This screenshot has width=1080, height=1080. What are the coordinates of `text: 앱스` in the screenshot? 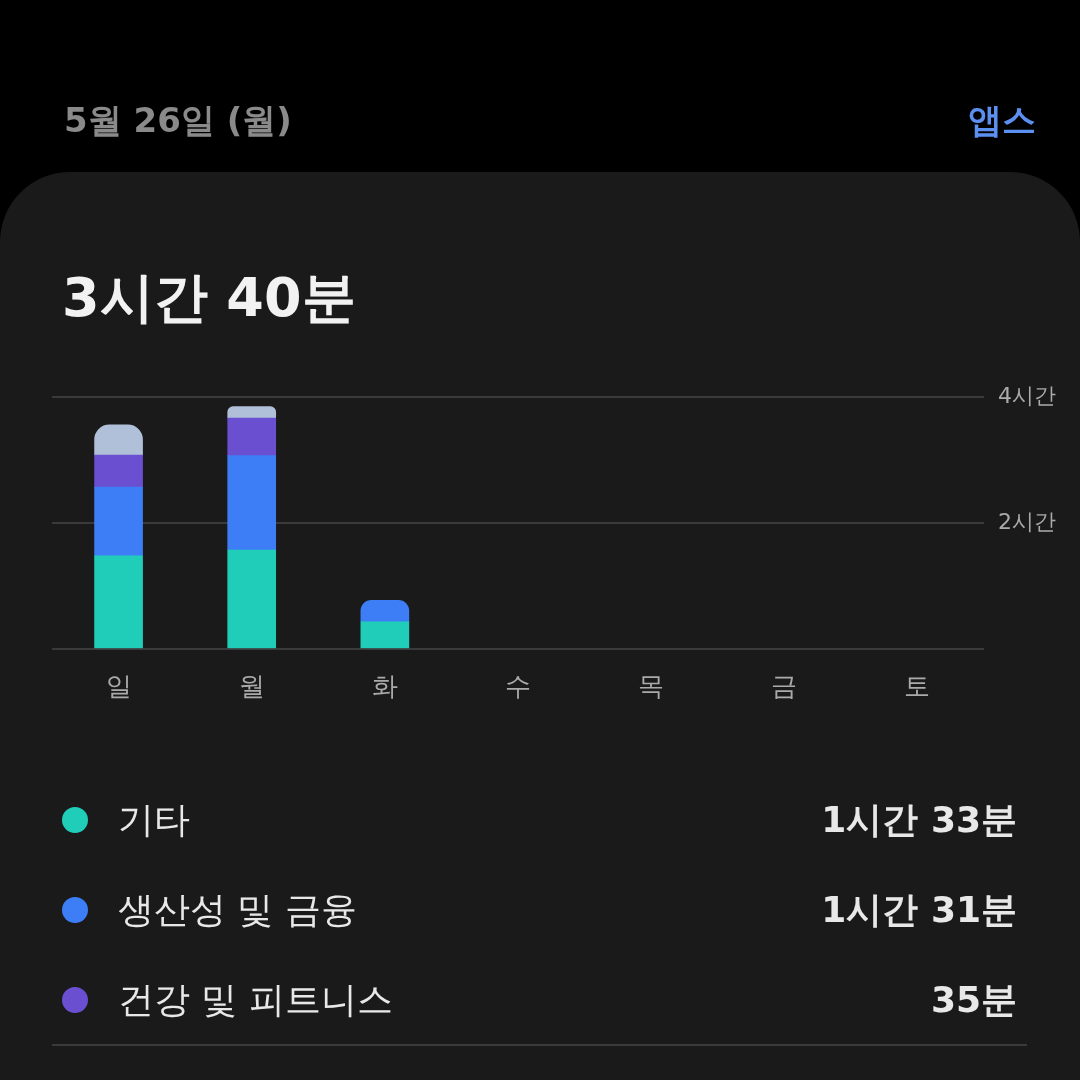 It's located at (1002, 120).